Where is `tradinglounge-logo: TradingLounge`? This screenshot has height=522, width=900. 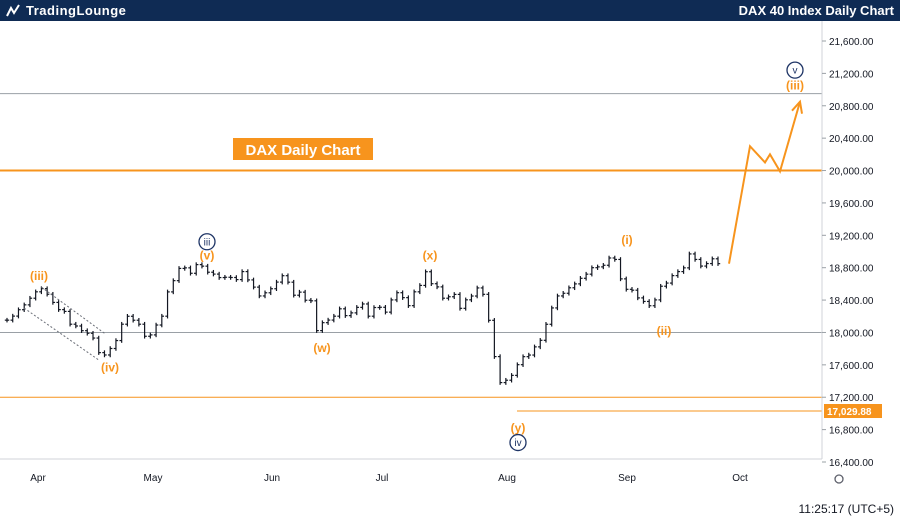
tradinglounge-logo: TradingLounge is located at coordinates (66, 10).